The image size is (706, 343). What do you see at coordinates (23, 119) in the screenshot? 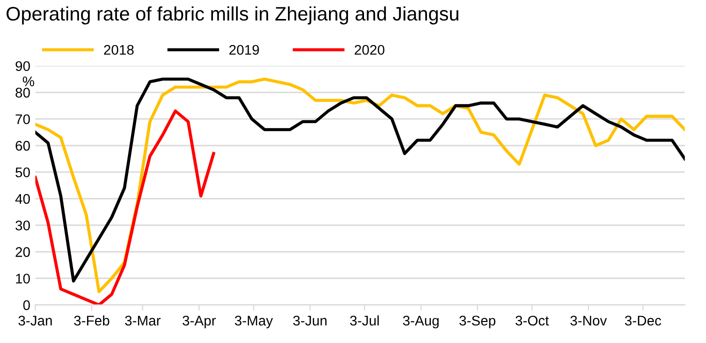
I see `y-tick-label: 70` at bounding box center [23, 119].